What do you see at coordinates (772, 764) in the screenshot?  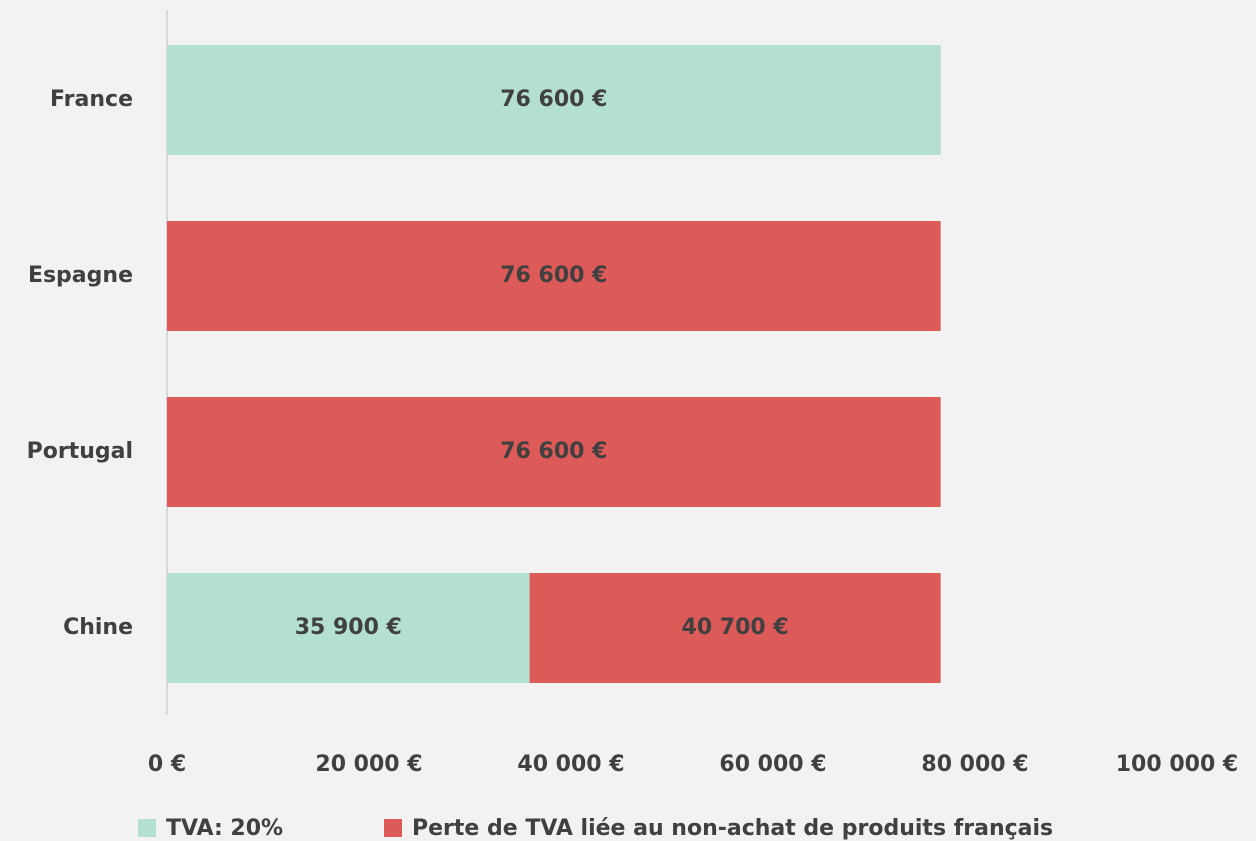 I see `x-tick-label: 60 000 €` at bounding box center [772, 764].